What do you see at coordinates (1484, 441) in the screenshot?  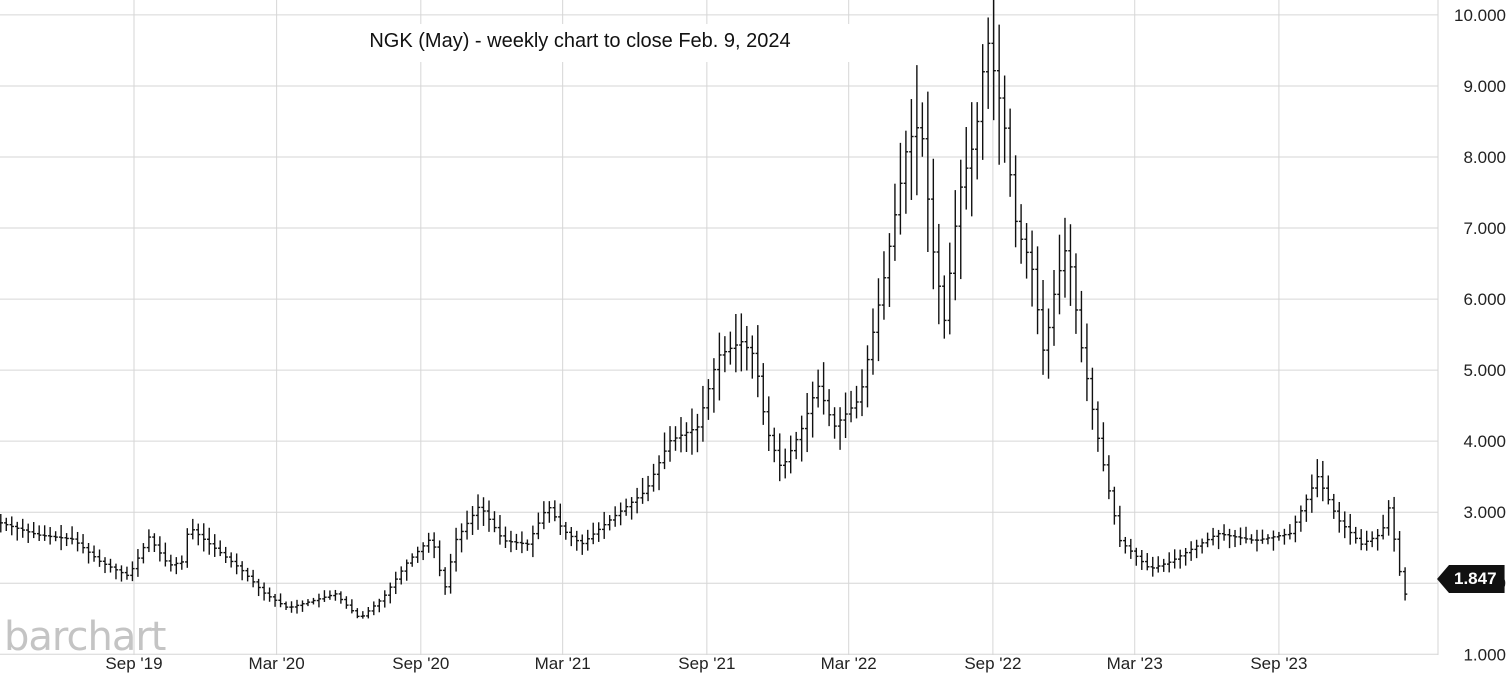 I see `y-tick-label: 4.000` at bounding box center [1484, 441].